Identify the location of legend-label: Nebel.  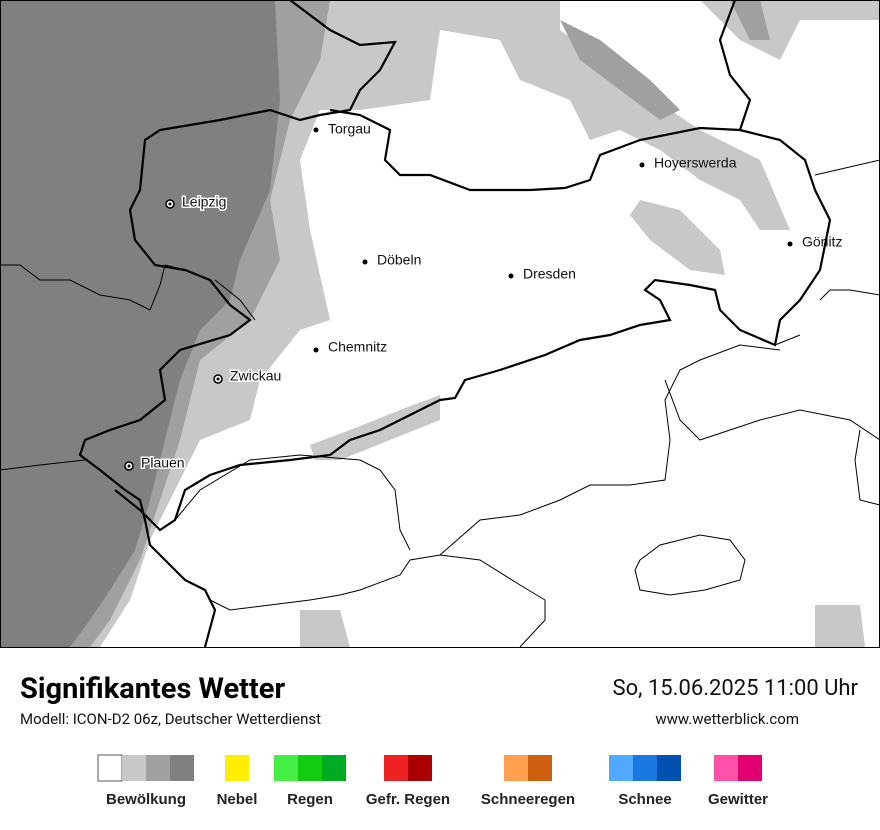
(237, 799).